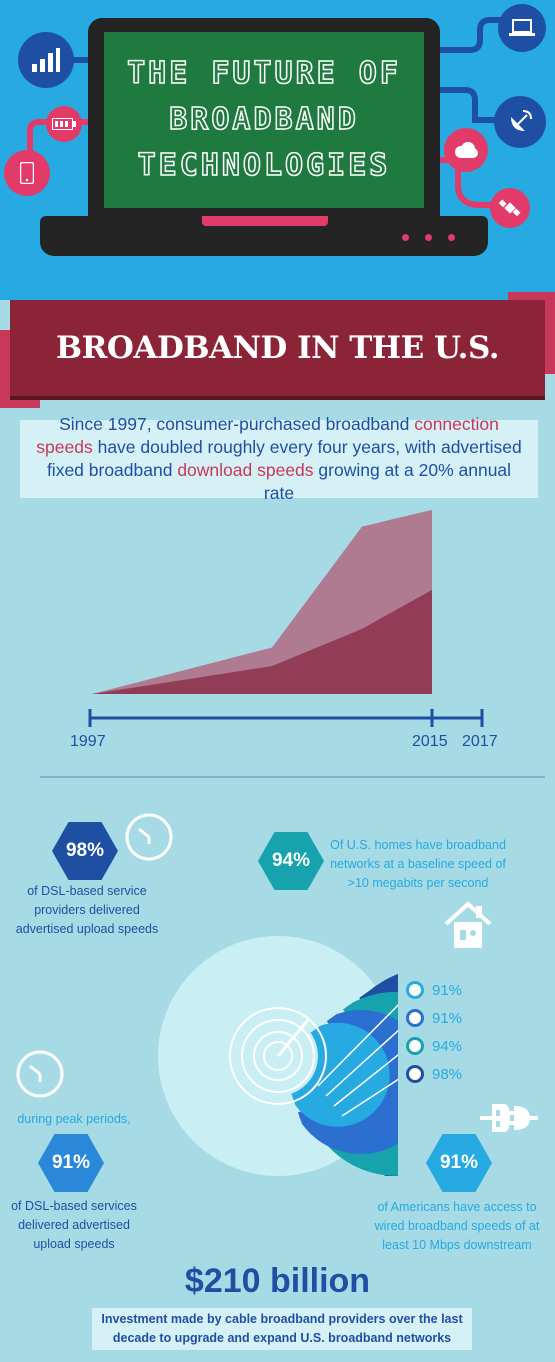 The image size is (555, 1362). I want to click on stat-badge-98: 98%, so click(85, 851).